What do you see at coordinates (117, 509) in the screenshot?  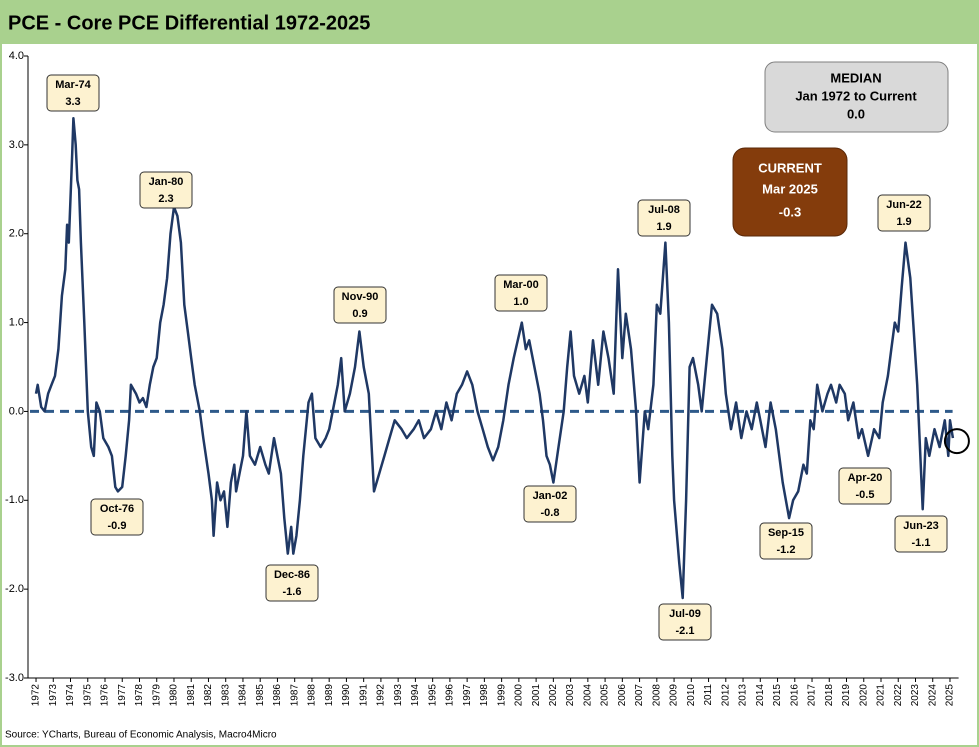 I see `callout-date: Oct-76` at bounding box center [117, 509].